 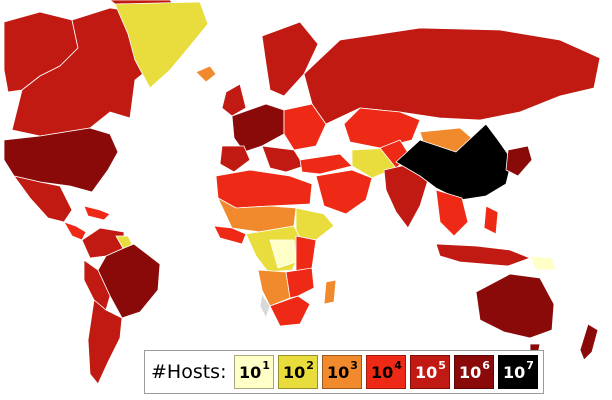 I want to click on legend-swatches: 10 1 10 2 10 3 10 4 10 5 10 6 10 7, so click(x=386, y=372).